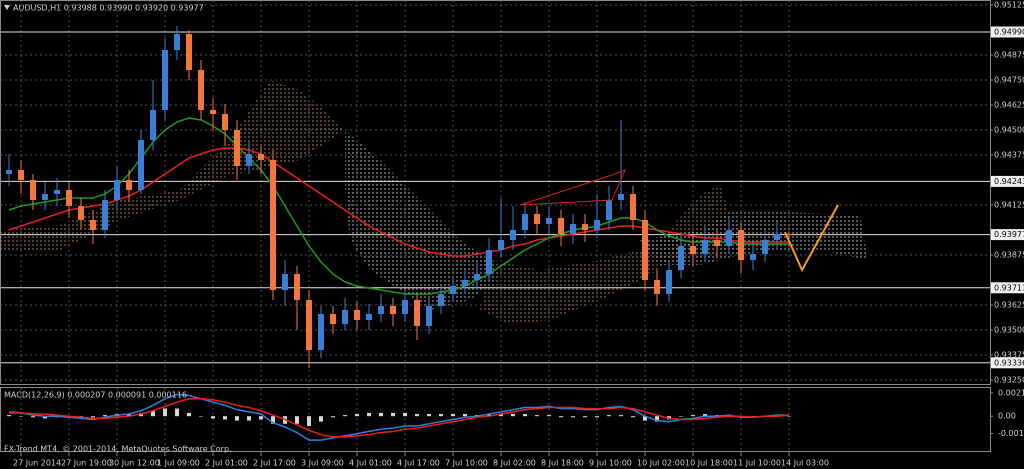  What do you see at coordinates (1009, 305) in the screenshot?
I see `y-tick-label: 0.93625` at bounding box center [1009, 305].